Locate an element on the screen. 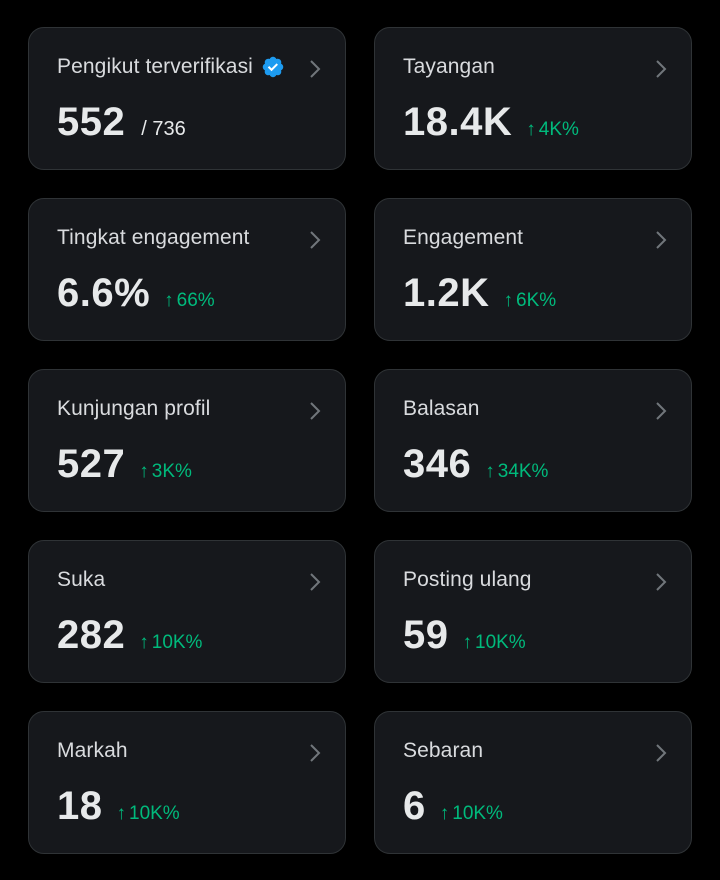  card-label: Markah is located at coordinates (92, 750).